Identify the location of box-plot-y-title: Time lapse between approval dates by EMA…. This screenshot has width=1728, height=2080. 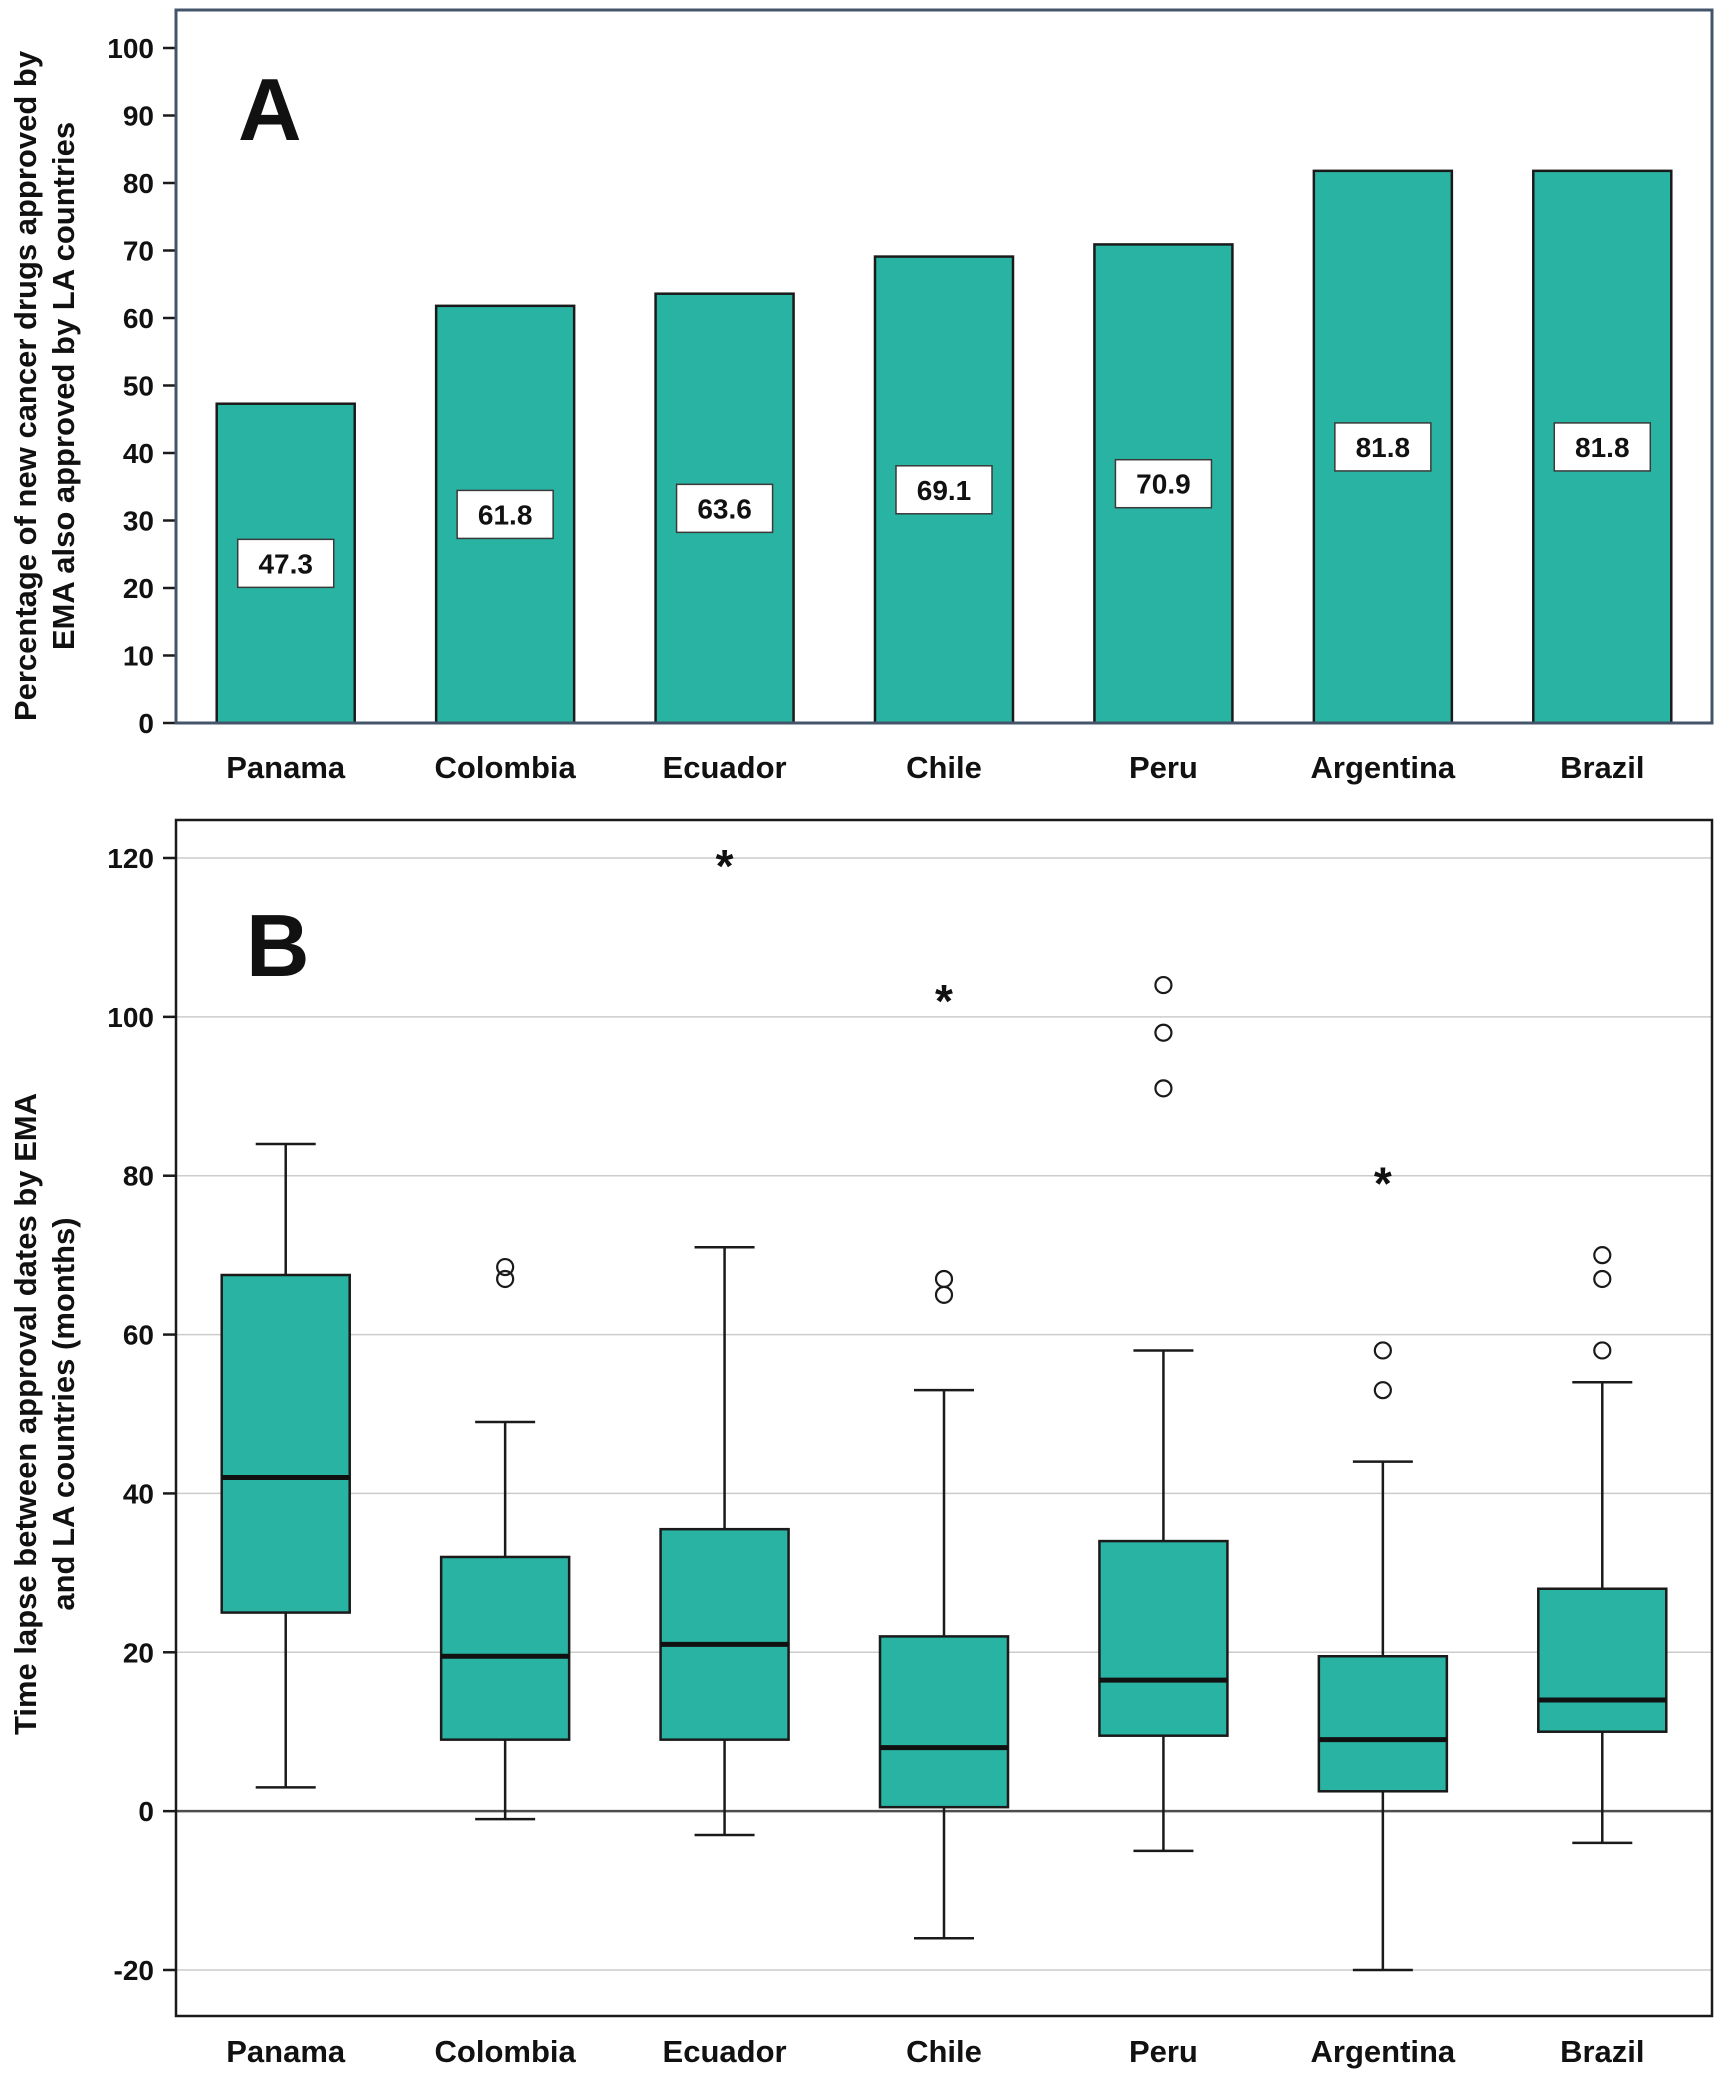
(44, 1414).